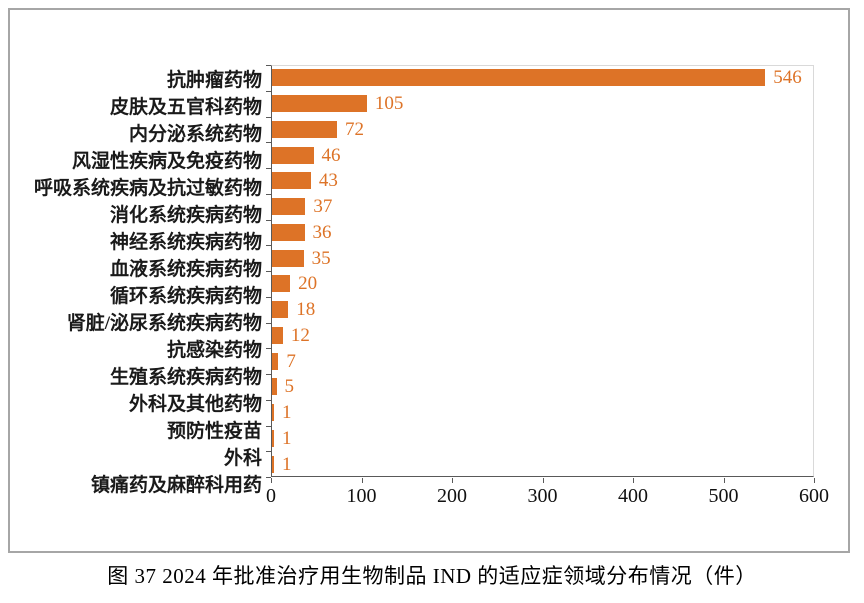 This screenshot has width=864, height=603. Describe the element at coordinates (543, 258) in the screenshot. I see `bar-row: 35` at that location.